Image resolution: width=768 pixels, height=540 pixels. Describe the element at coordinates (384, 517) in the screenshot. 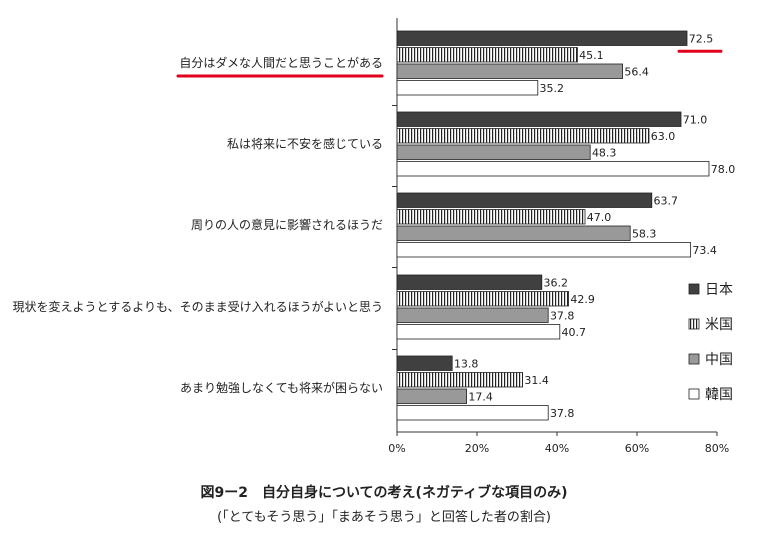

I see `caption-subtitle: (「とてもそう思う」「まあそう思う」と回答した者の割合)` at that location.